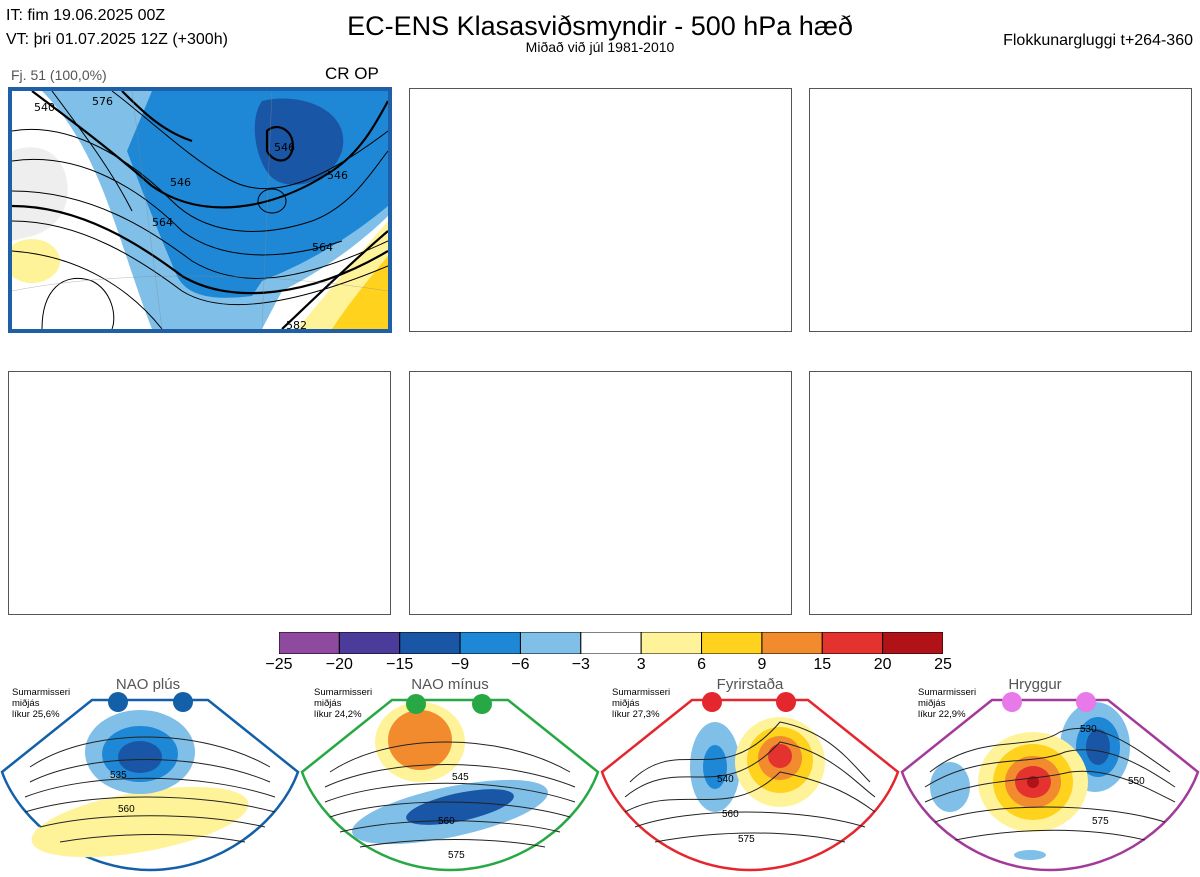 The height and width of the screenshot is (877, 1200). Describe the element at coordinates (725, 779) in the screenshot. I see `regime-contour-label: 540` at that location.